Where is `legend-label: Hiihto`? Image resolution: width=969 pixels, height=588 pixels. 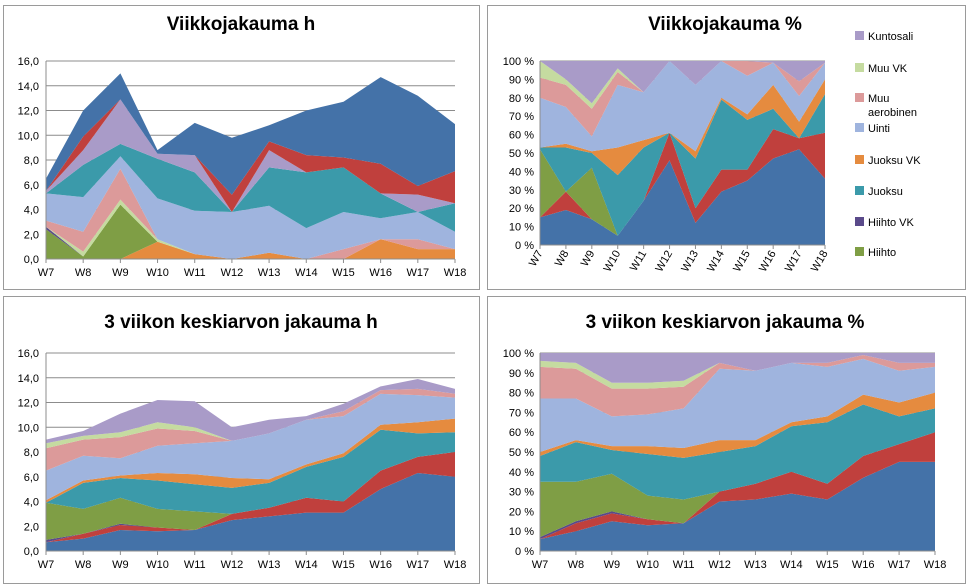
legend-label: Hiihto is located at coordinates (882, 253).